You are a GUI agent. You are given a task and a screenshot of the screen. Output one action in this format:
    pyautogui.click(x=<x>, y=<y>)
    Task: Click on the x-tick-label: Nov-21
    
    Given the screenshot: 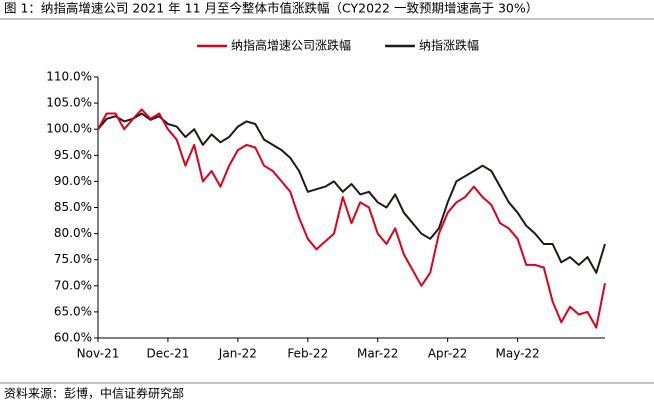 What is the action you would take?
    pyautogui.click(x=98, y=354)
    